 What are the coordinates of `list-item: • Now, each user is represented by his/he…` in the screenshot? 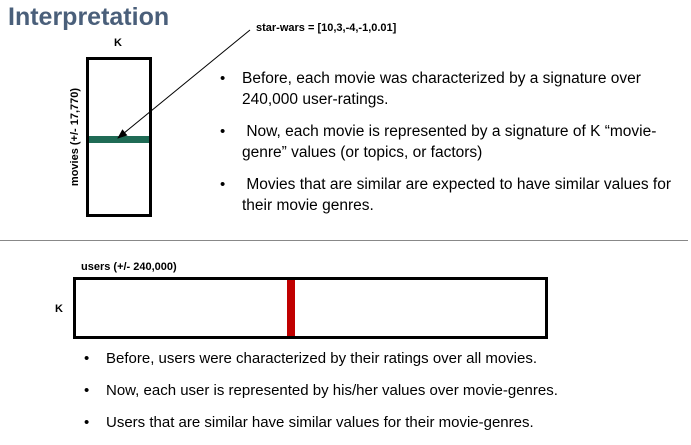 It's located at (384, 390).